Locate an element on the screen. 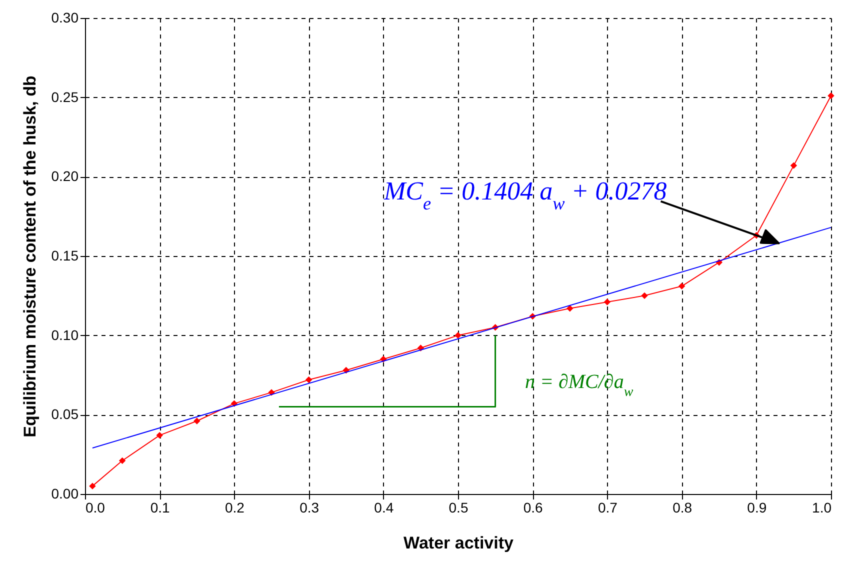 Image resolution: width=846 pixels, height=577 pixels. x-tick-label: 0.1 is located at coordinates (160, 508).